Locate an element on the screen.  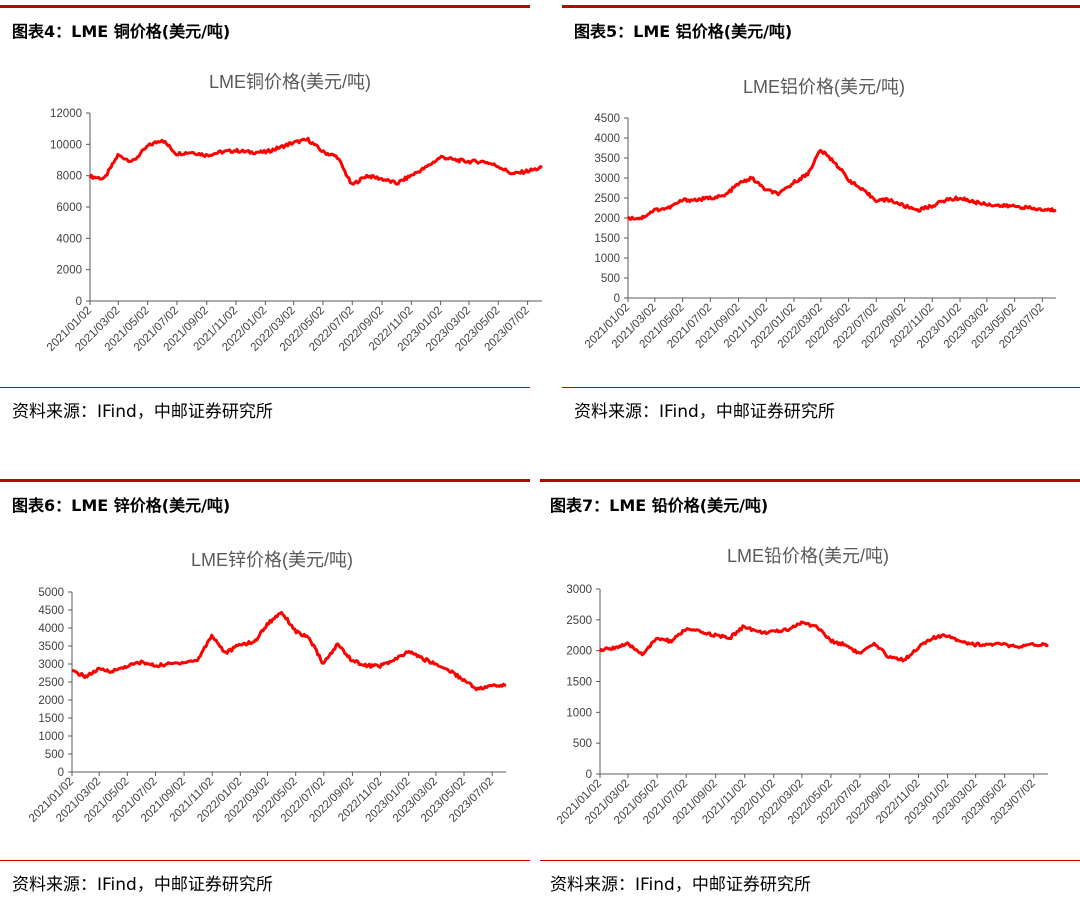
y-tick-label: 12000 is located at coordinates (66, 114).